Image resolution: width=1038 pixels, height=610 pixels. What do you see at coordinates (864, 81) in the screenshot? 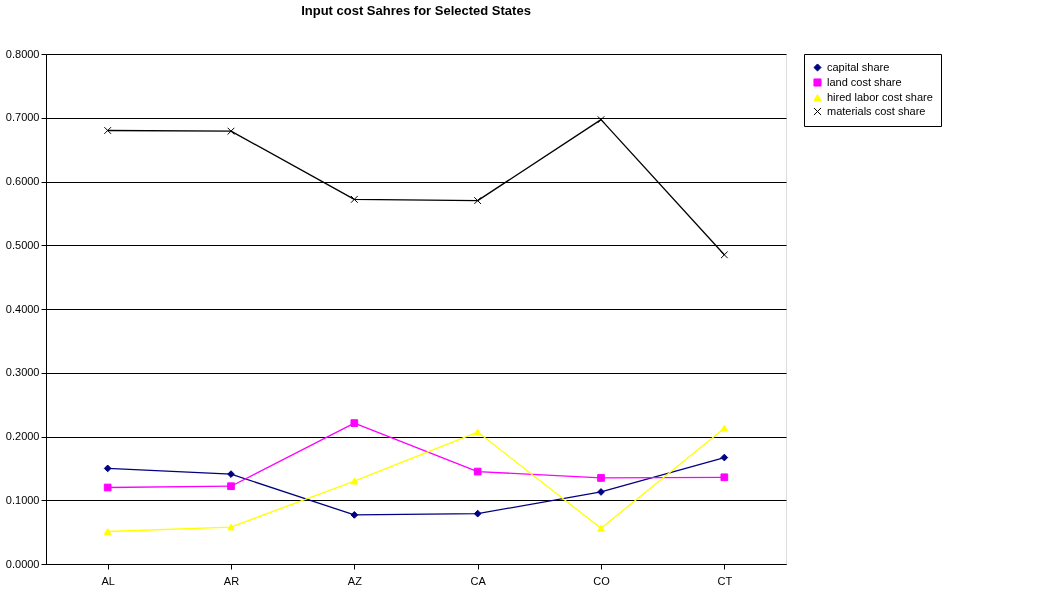
I see `legend-label: land cost share` at bounding box center [864, 81].